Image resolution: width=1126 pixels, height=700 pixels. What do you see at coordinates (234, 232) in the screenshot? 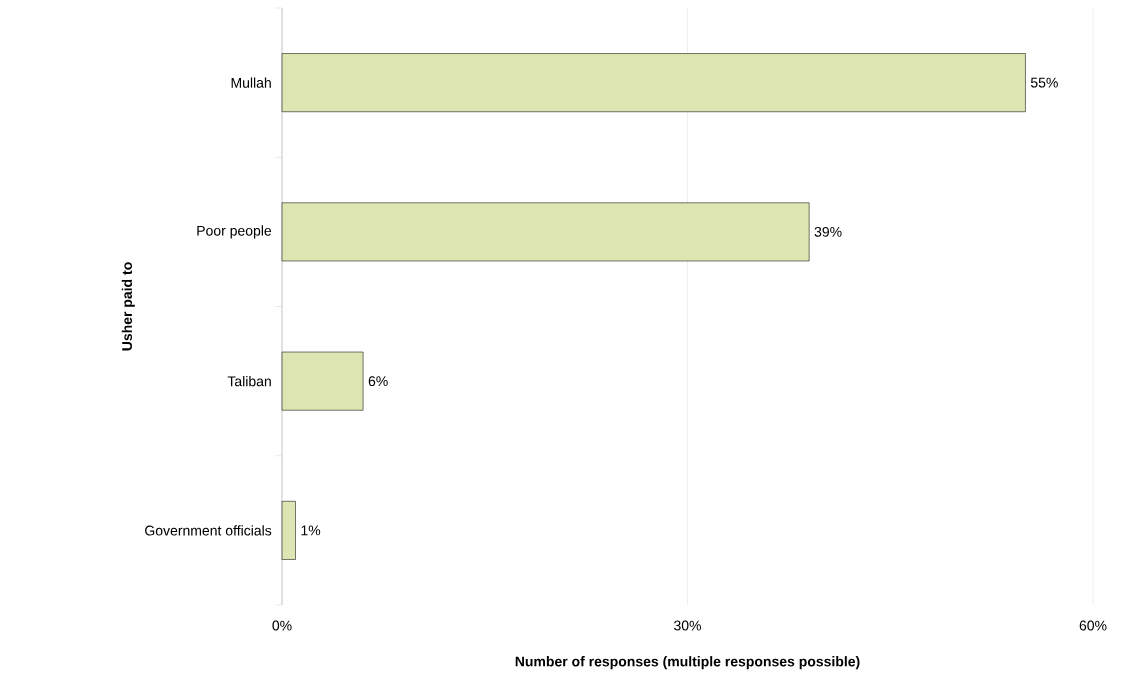
I see `y-tick-label: Poor people` at bounding box center [234, 232].